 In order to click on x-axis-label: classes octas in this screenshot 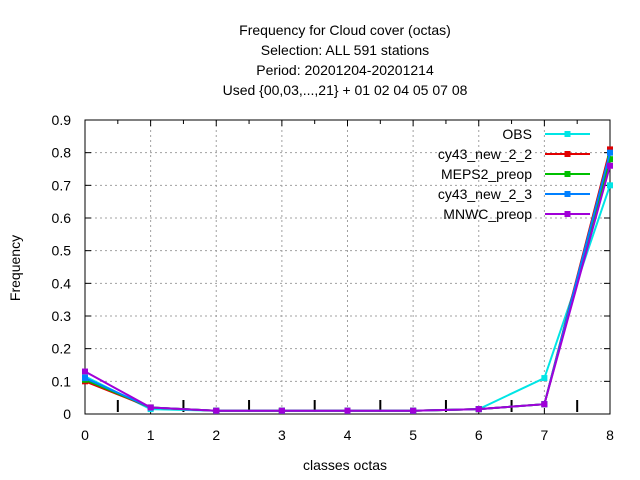, I will do `click(345, 465)`.